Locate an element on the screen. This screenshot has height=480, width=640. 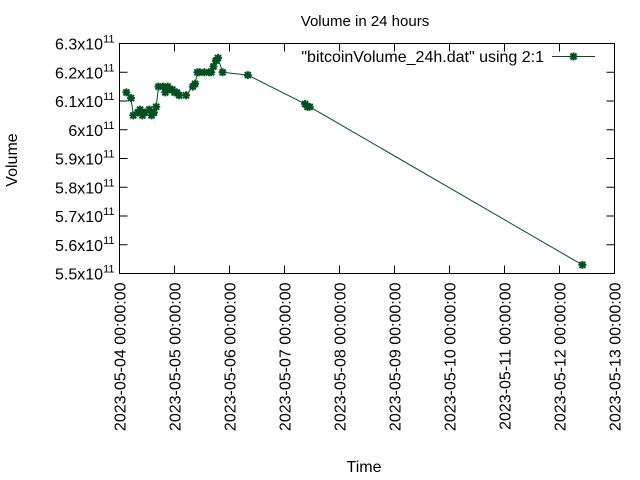
y-axis-label: Volume is located at coordinates (12, 159).